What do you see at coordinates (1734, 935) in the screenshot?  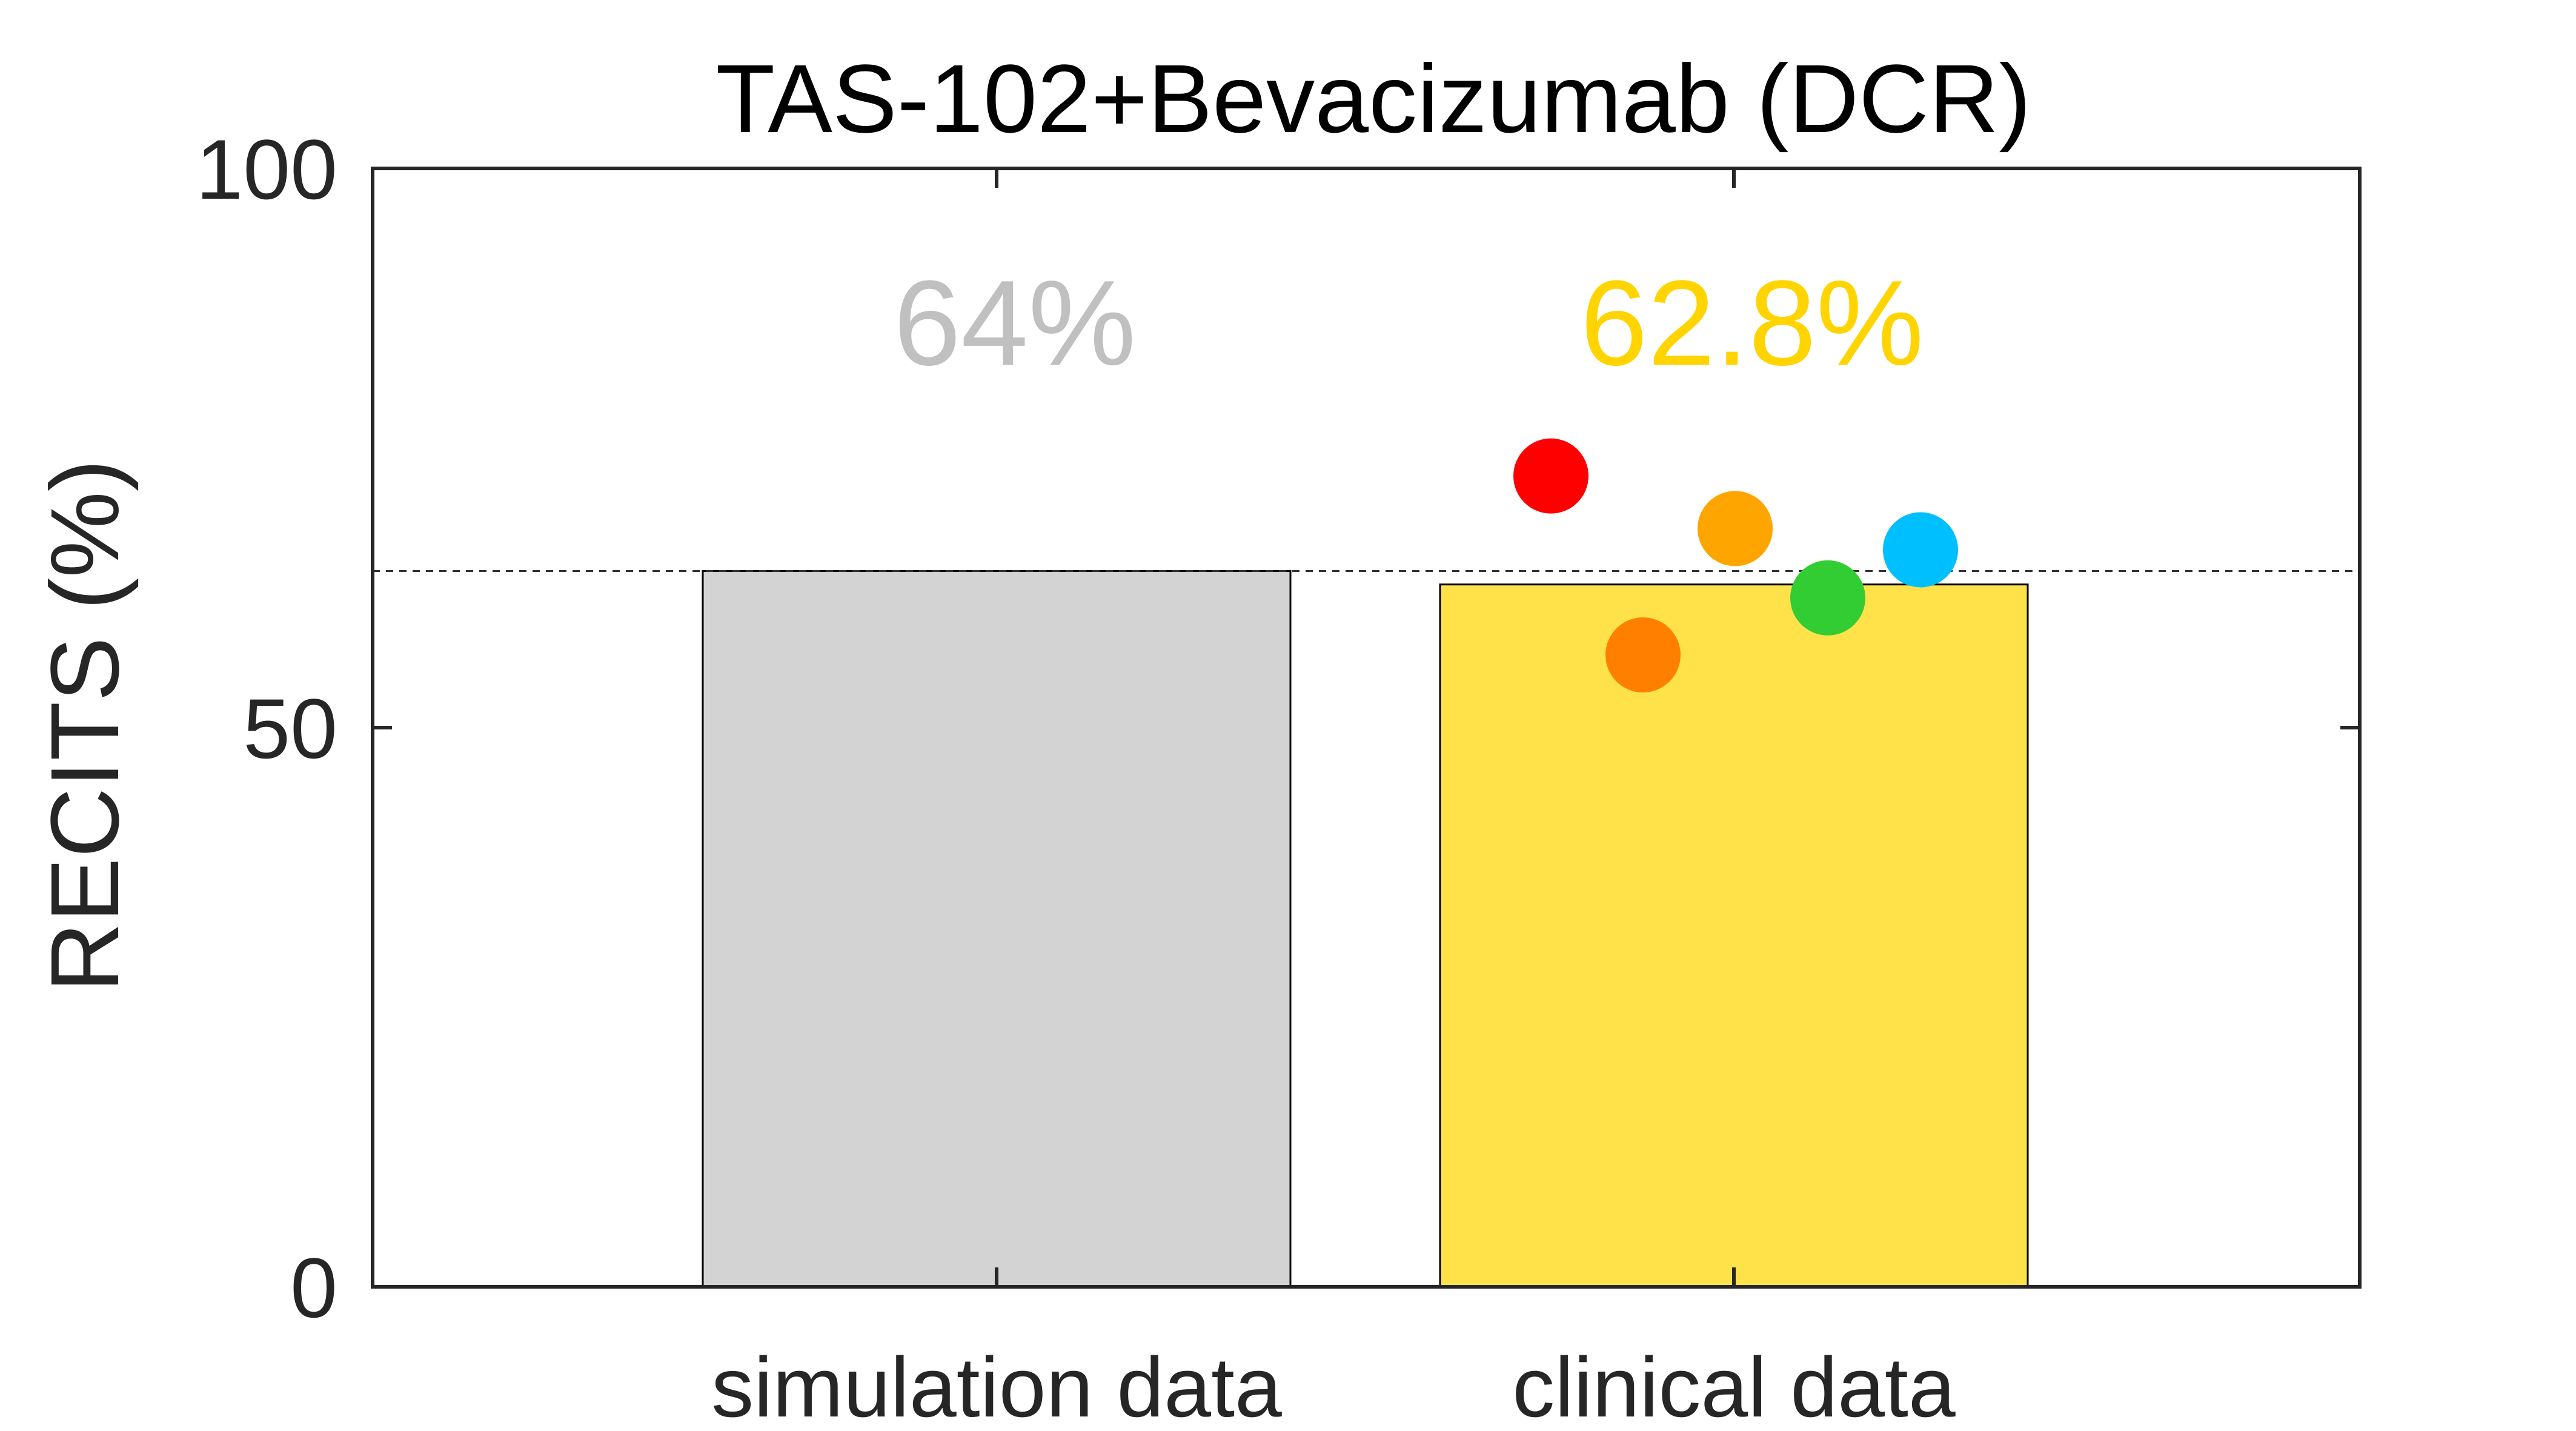 I see `bar-clinical-data` at bounding box center [1734, 935].